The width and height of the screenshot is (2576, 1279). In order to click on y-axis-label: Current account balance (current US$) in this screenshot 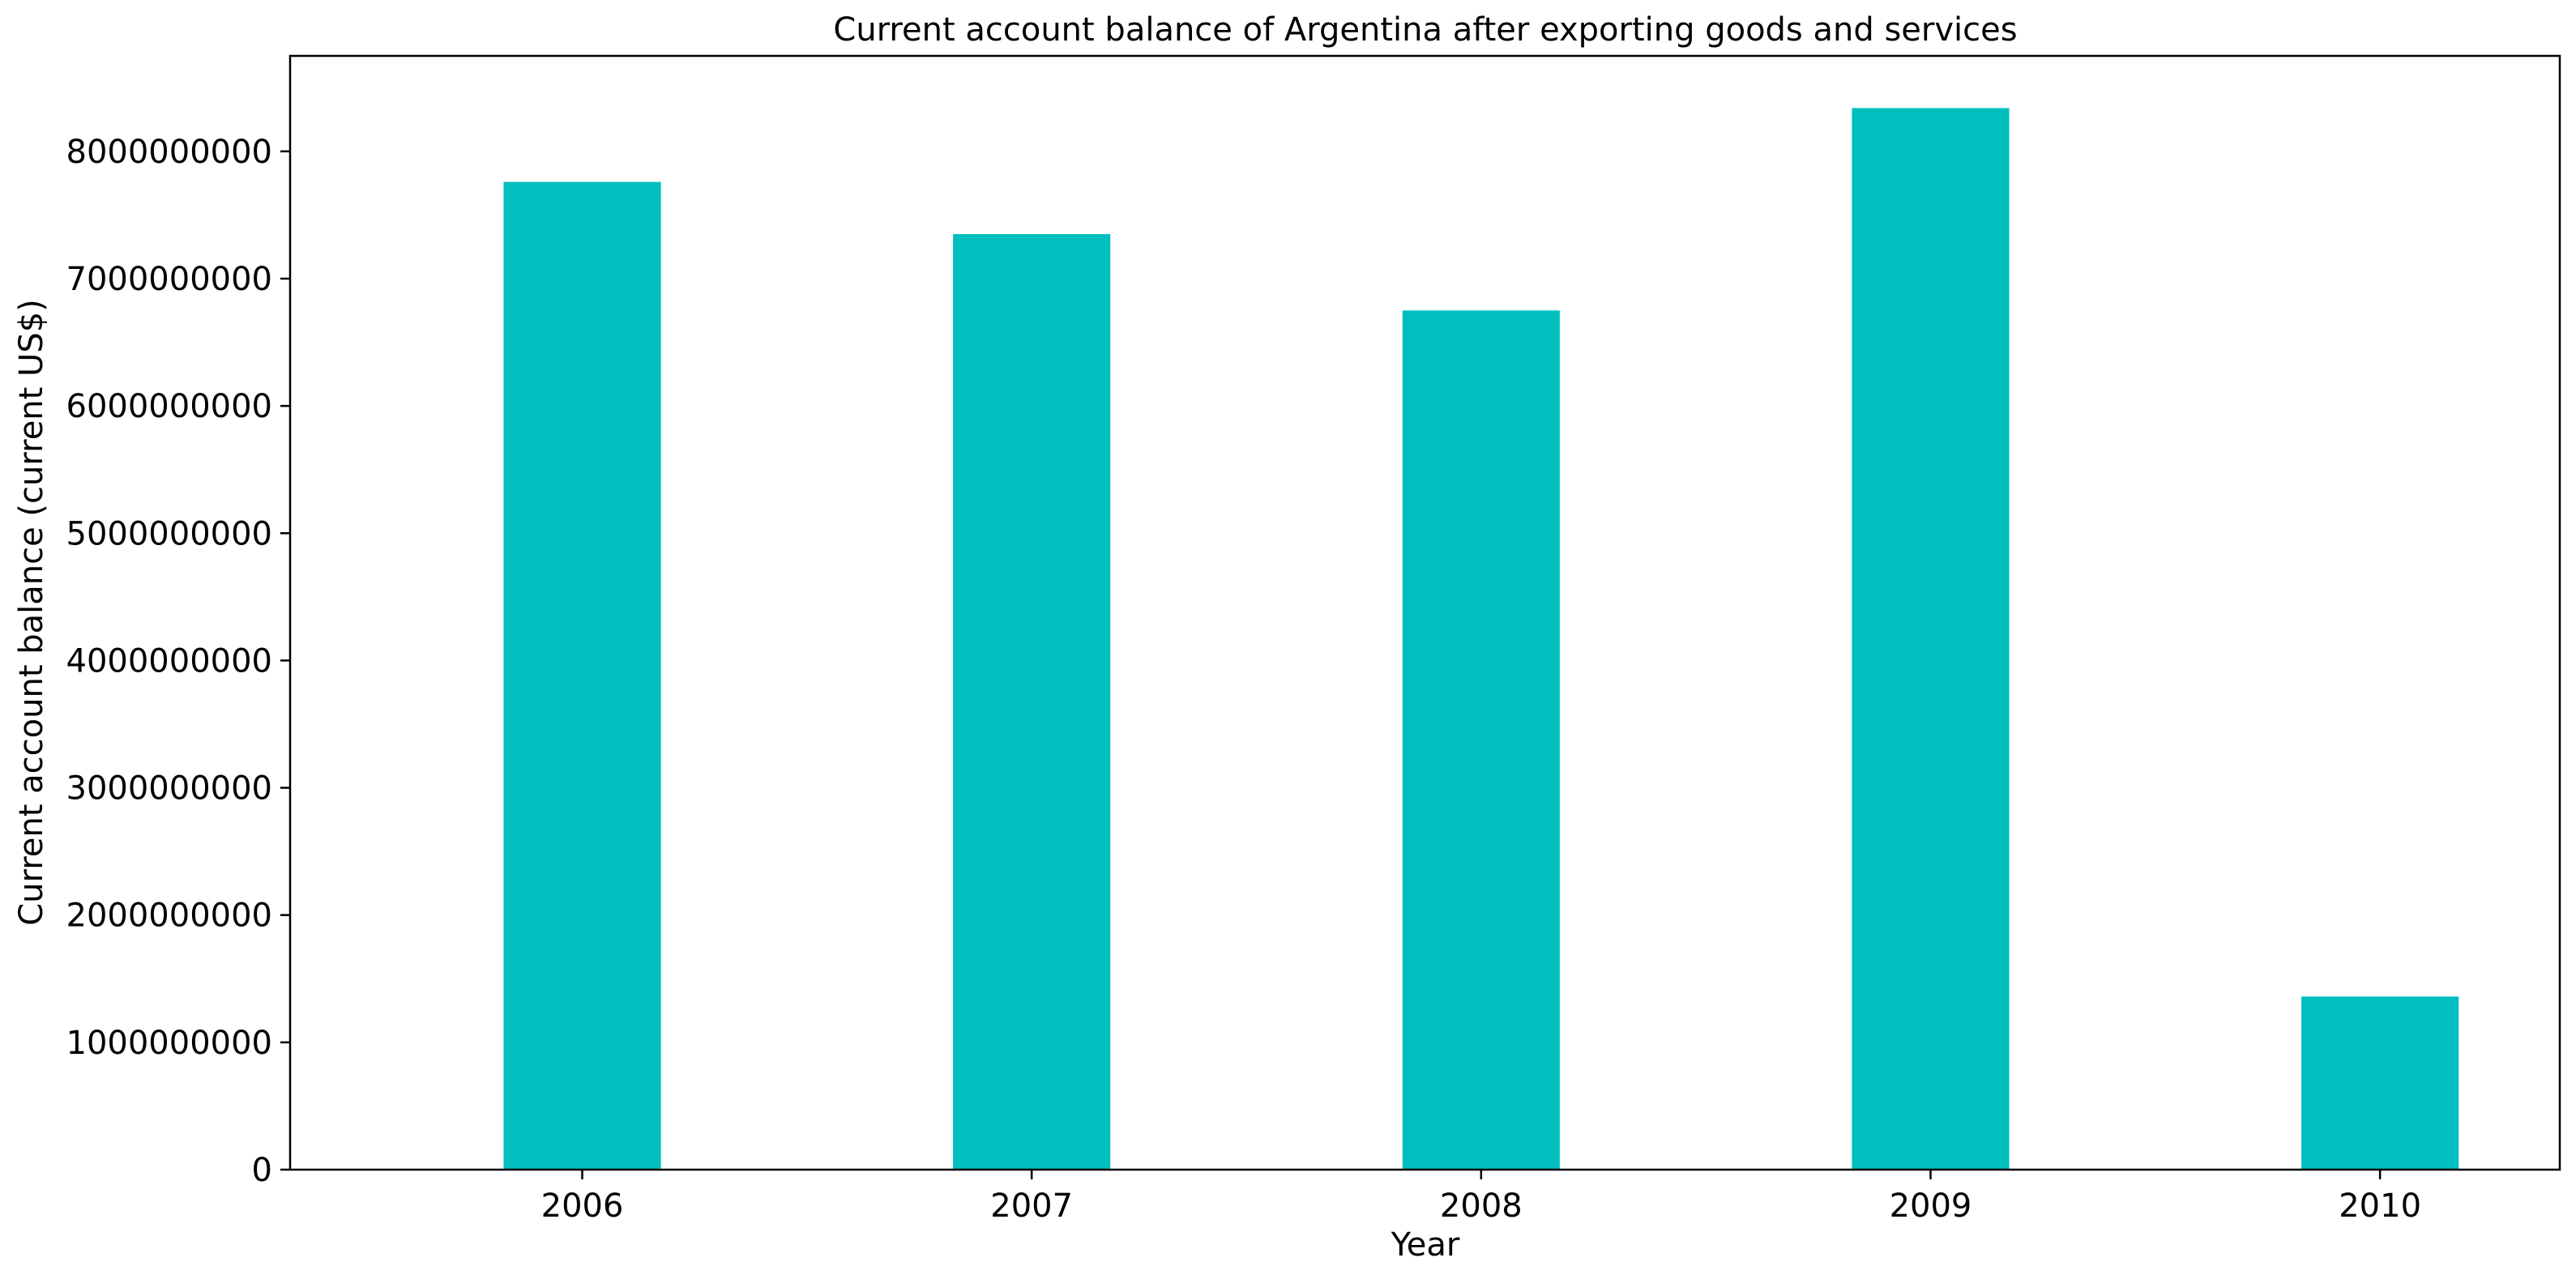, I will do `click(31, 612)`.